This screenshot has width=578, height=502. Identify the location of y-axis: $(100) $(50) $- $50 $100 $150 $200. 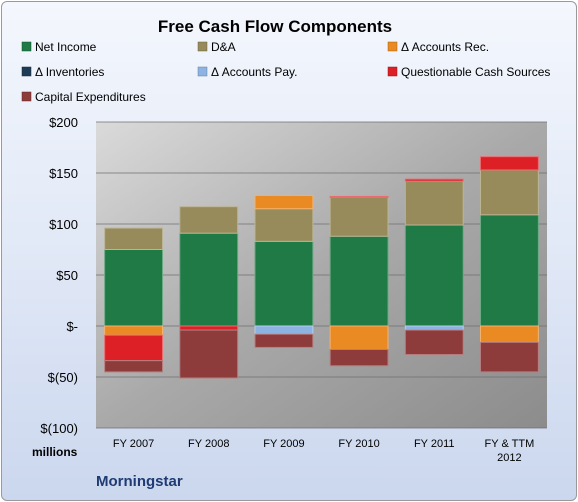
(59, 275).